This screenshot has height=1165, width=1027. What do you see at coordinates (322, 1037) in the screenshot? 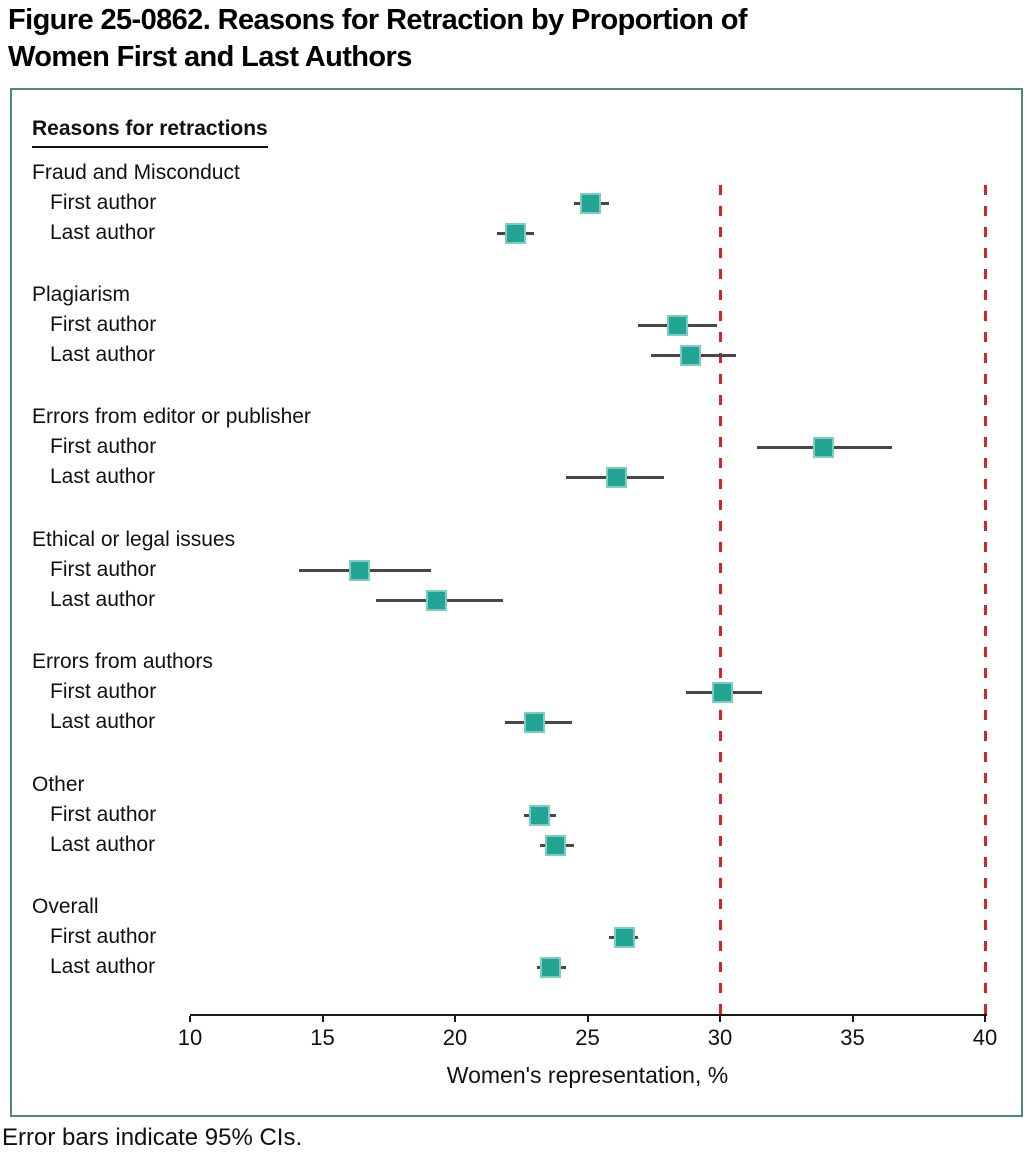
I see `x-axis-tick-label: 15` at bounding box center [322, 1037].